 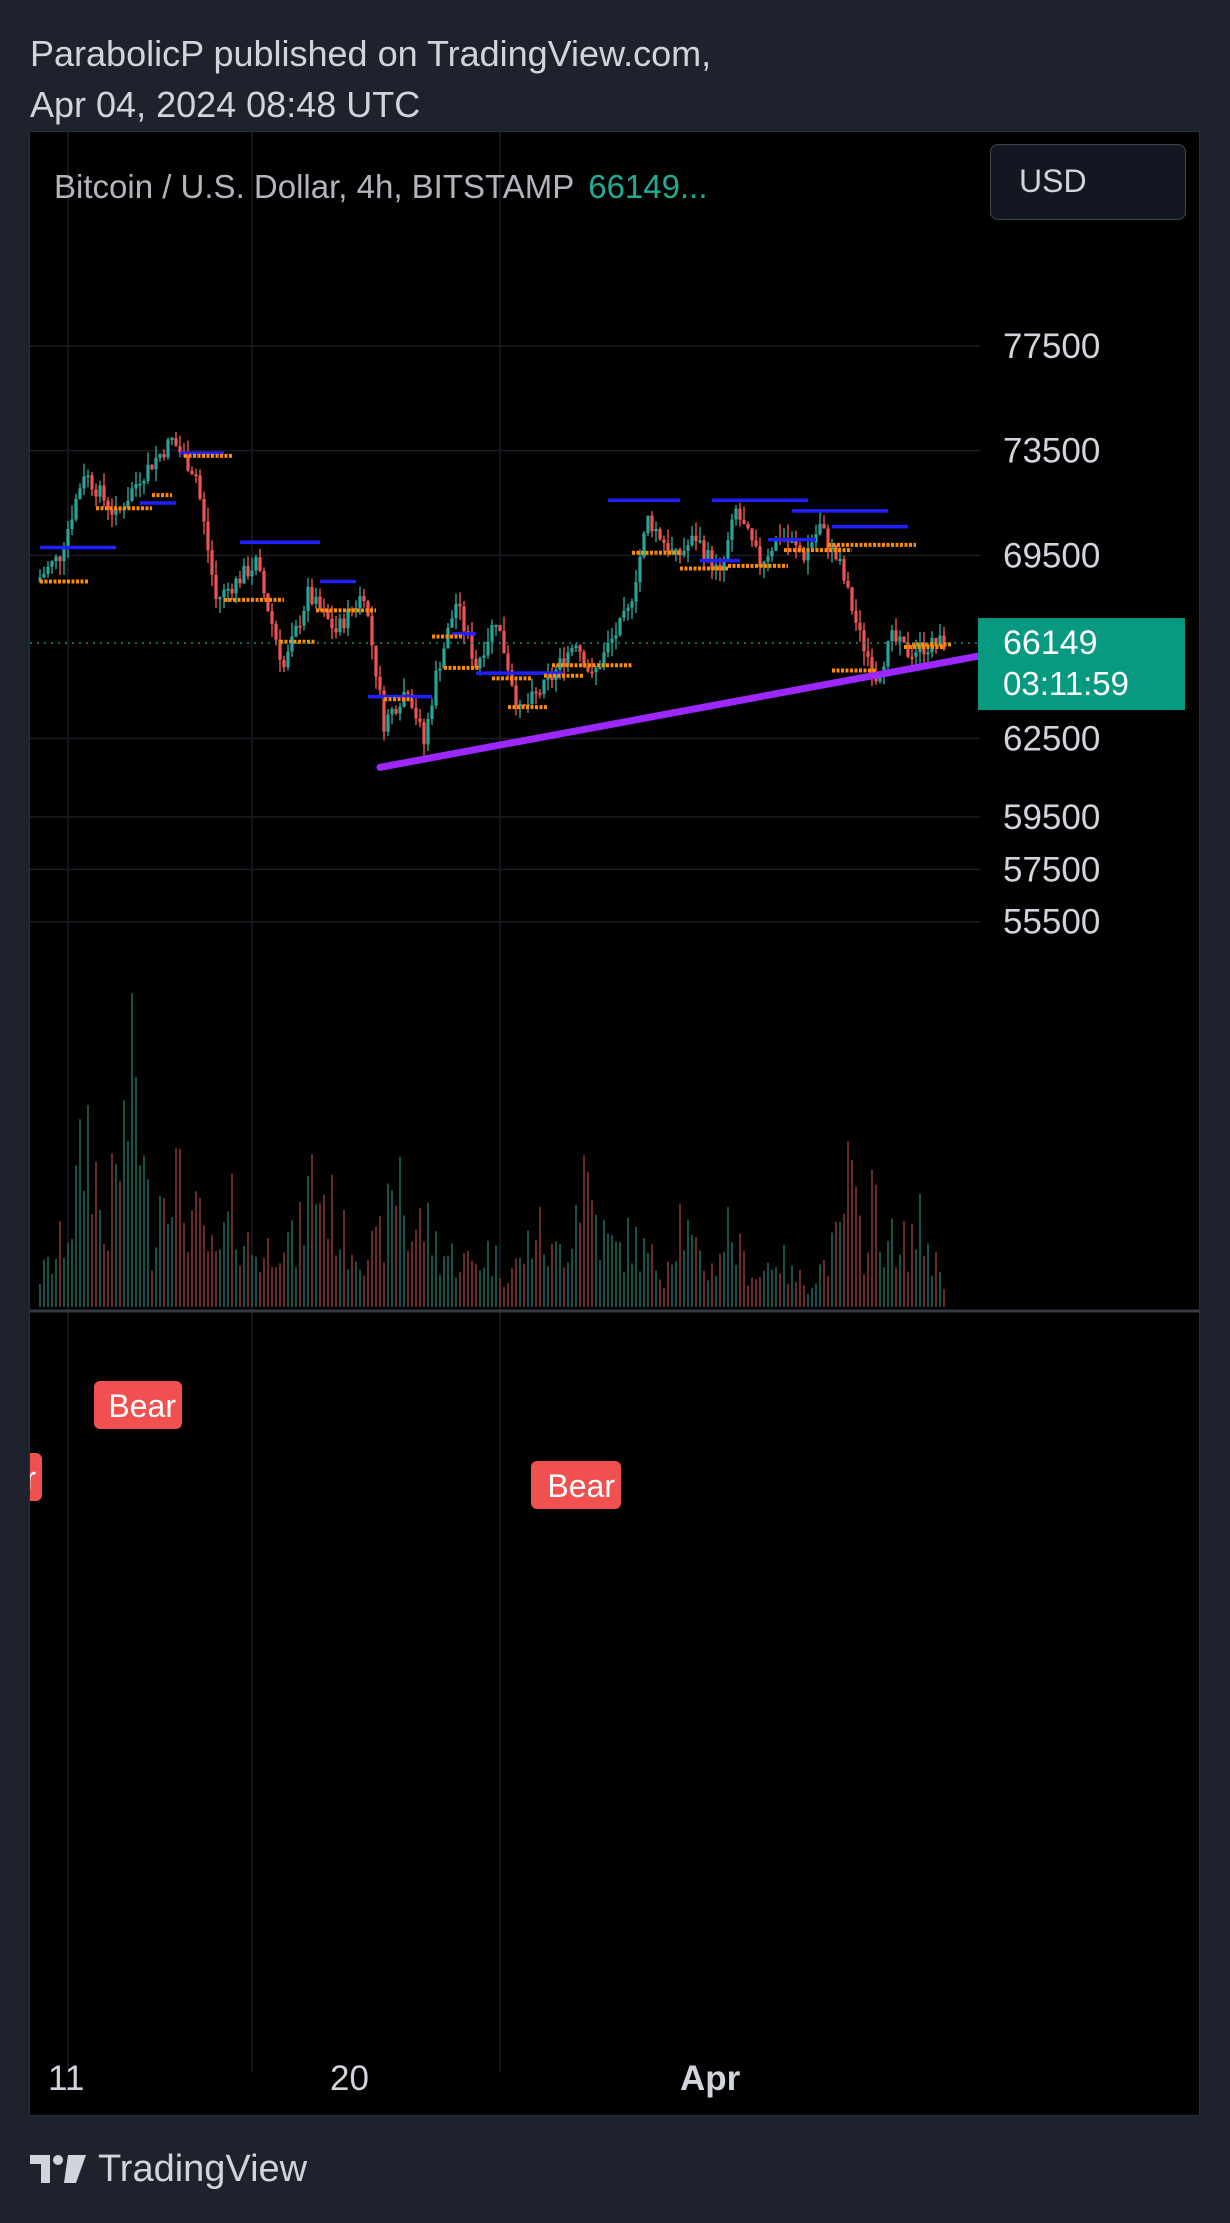 I want to click on bear-label: Bear, so click(x=142, y=1406).